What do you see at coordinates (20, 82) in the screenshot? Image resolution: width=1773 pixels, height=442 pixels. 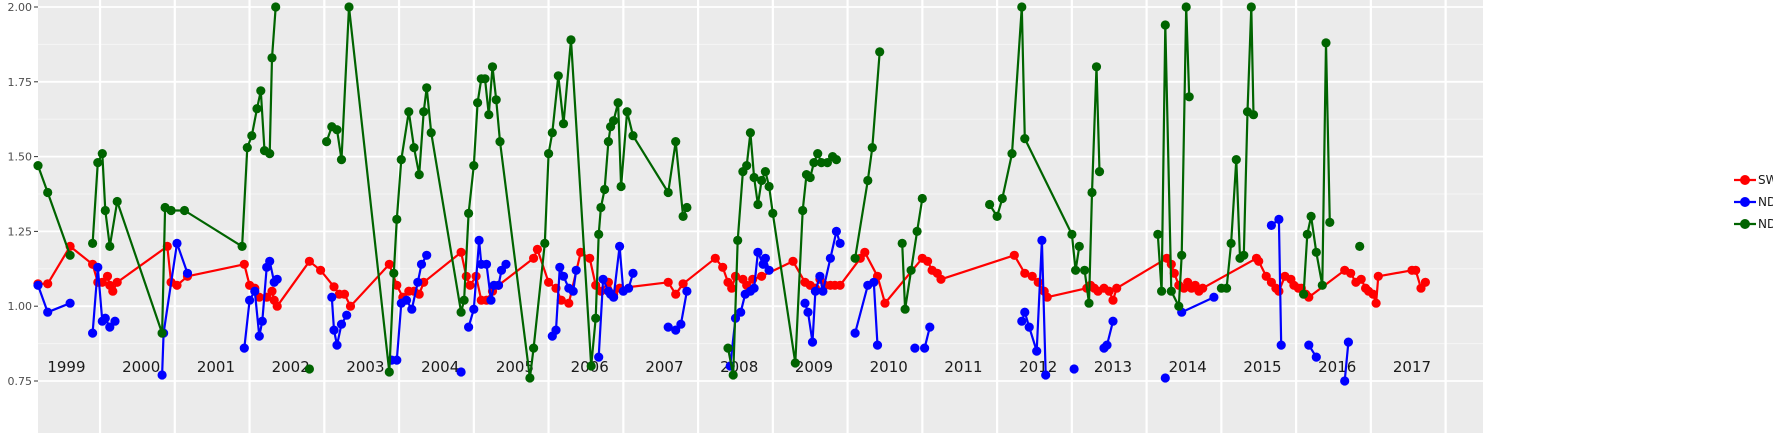 I see `y-tick-label: 1.75` at bounding box center [20, 82].